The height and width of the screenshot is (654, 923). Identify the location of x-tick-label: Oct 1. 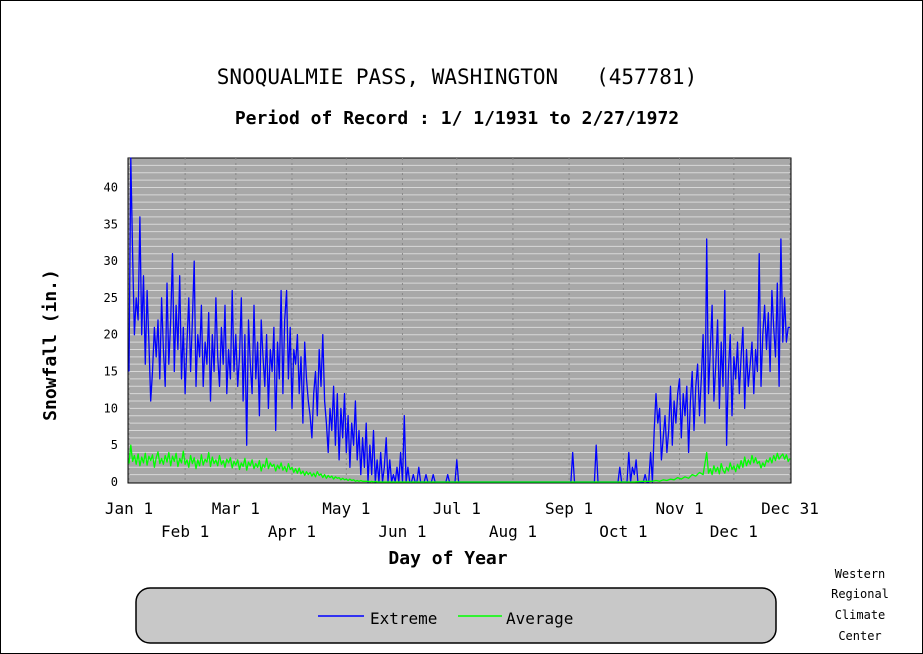
(623, 531).